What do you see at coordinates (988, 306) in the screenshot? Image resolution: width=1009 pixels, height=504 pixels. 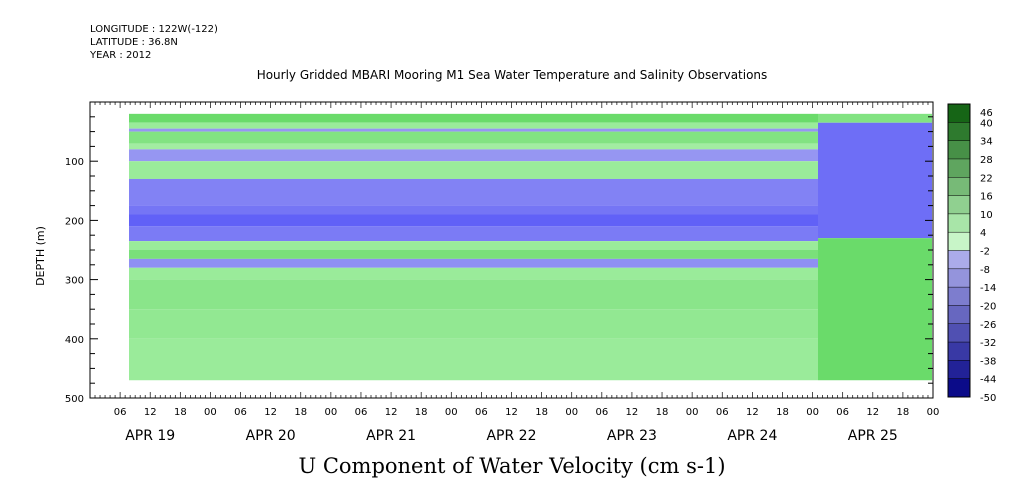 I see `colorbar-label: -20` at bounding box center [988, 306].